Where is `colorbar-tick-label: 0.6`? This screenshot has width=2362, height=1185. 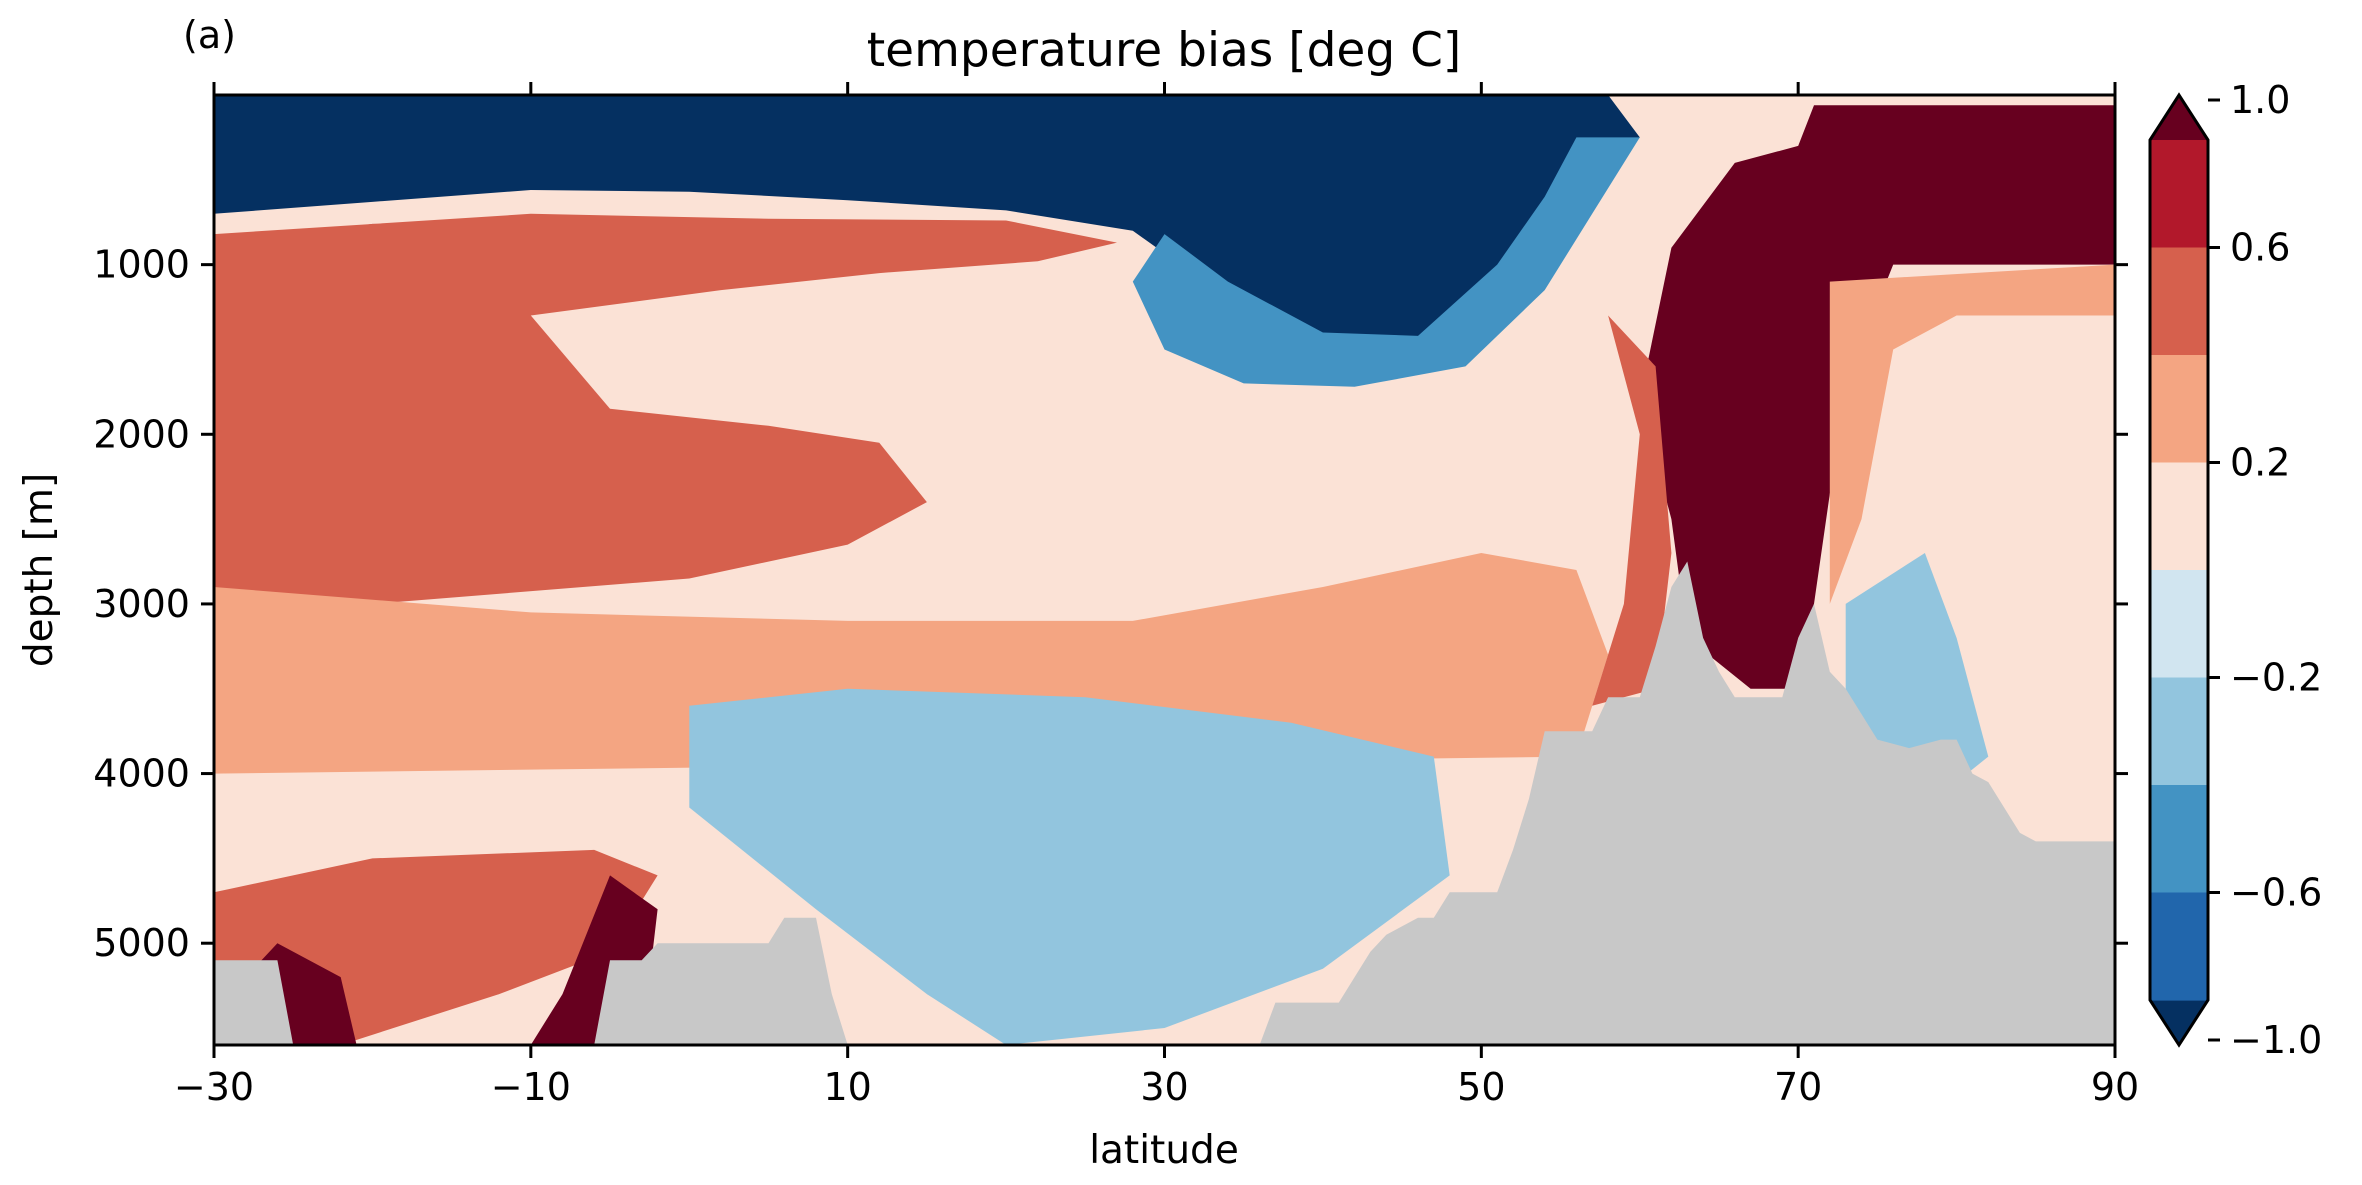
colorbar-tick-label: 0.6 is located at coordinates (2260, 248).